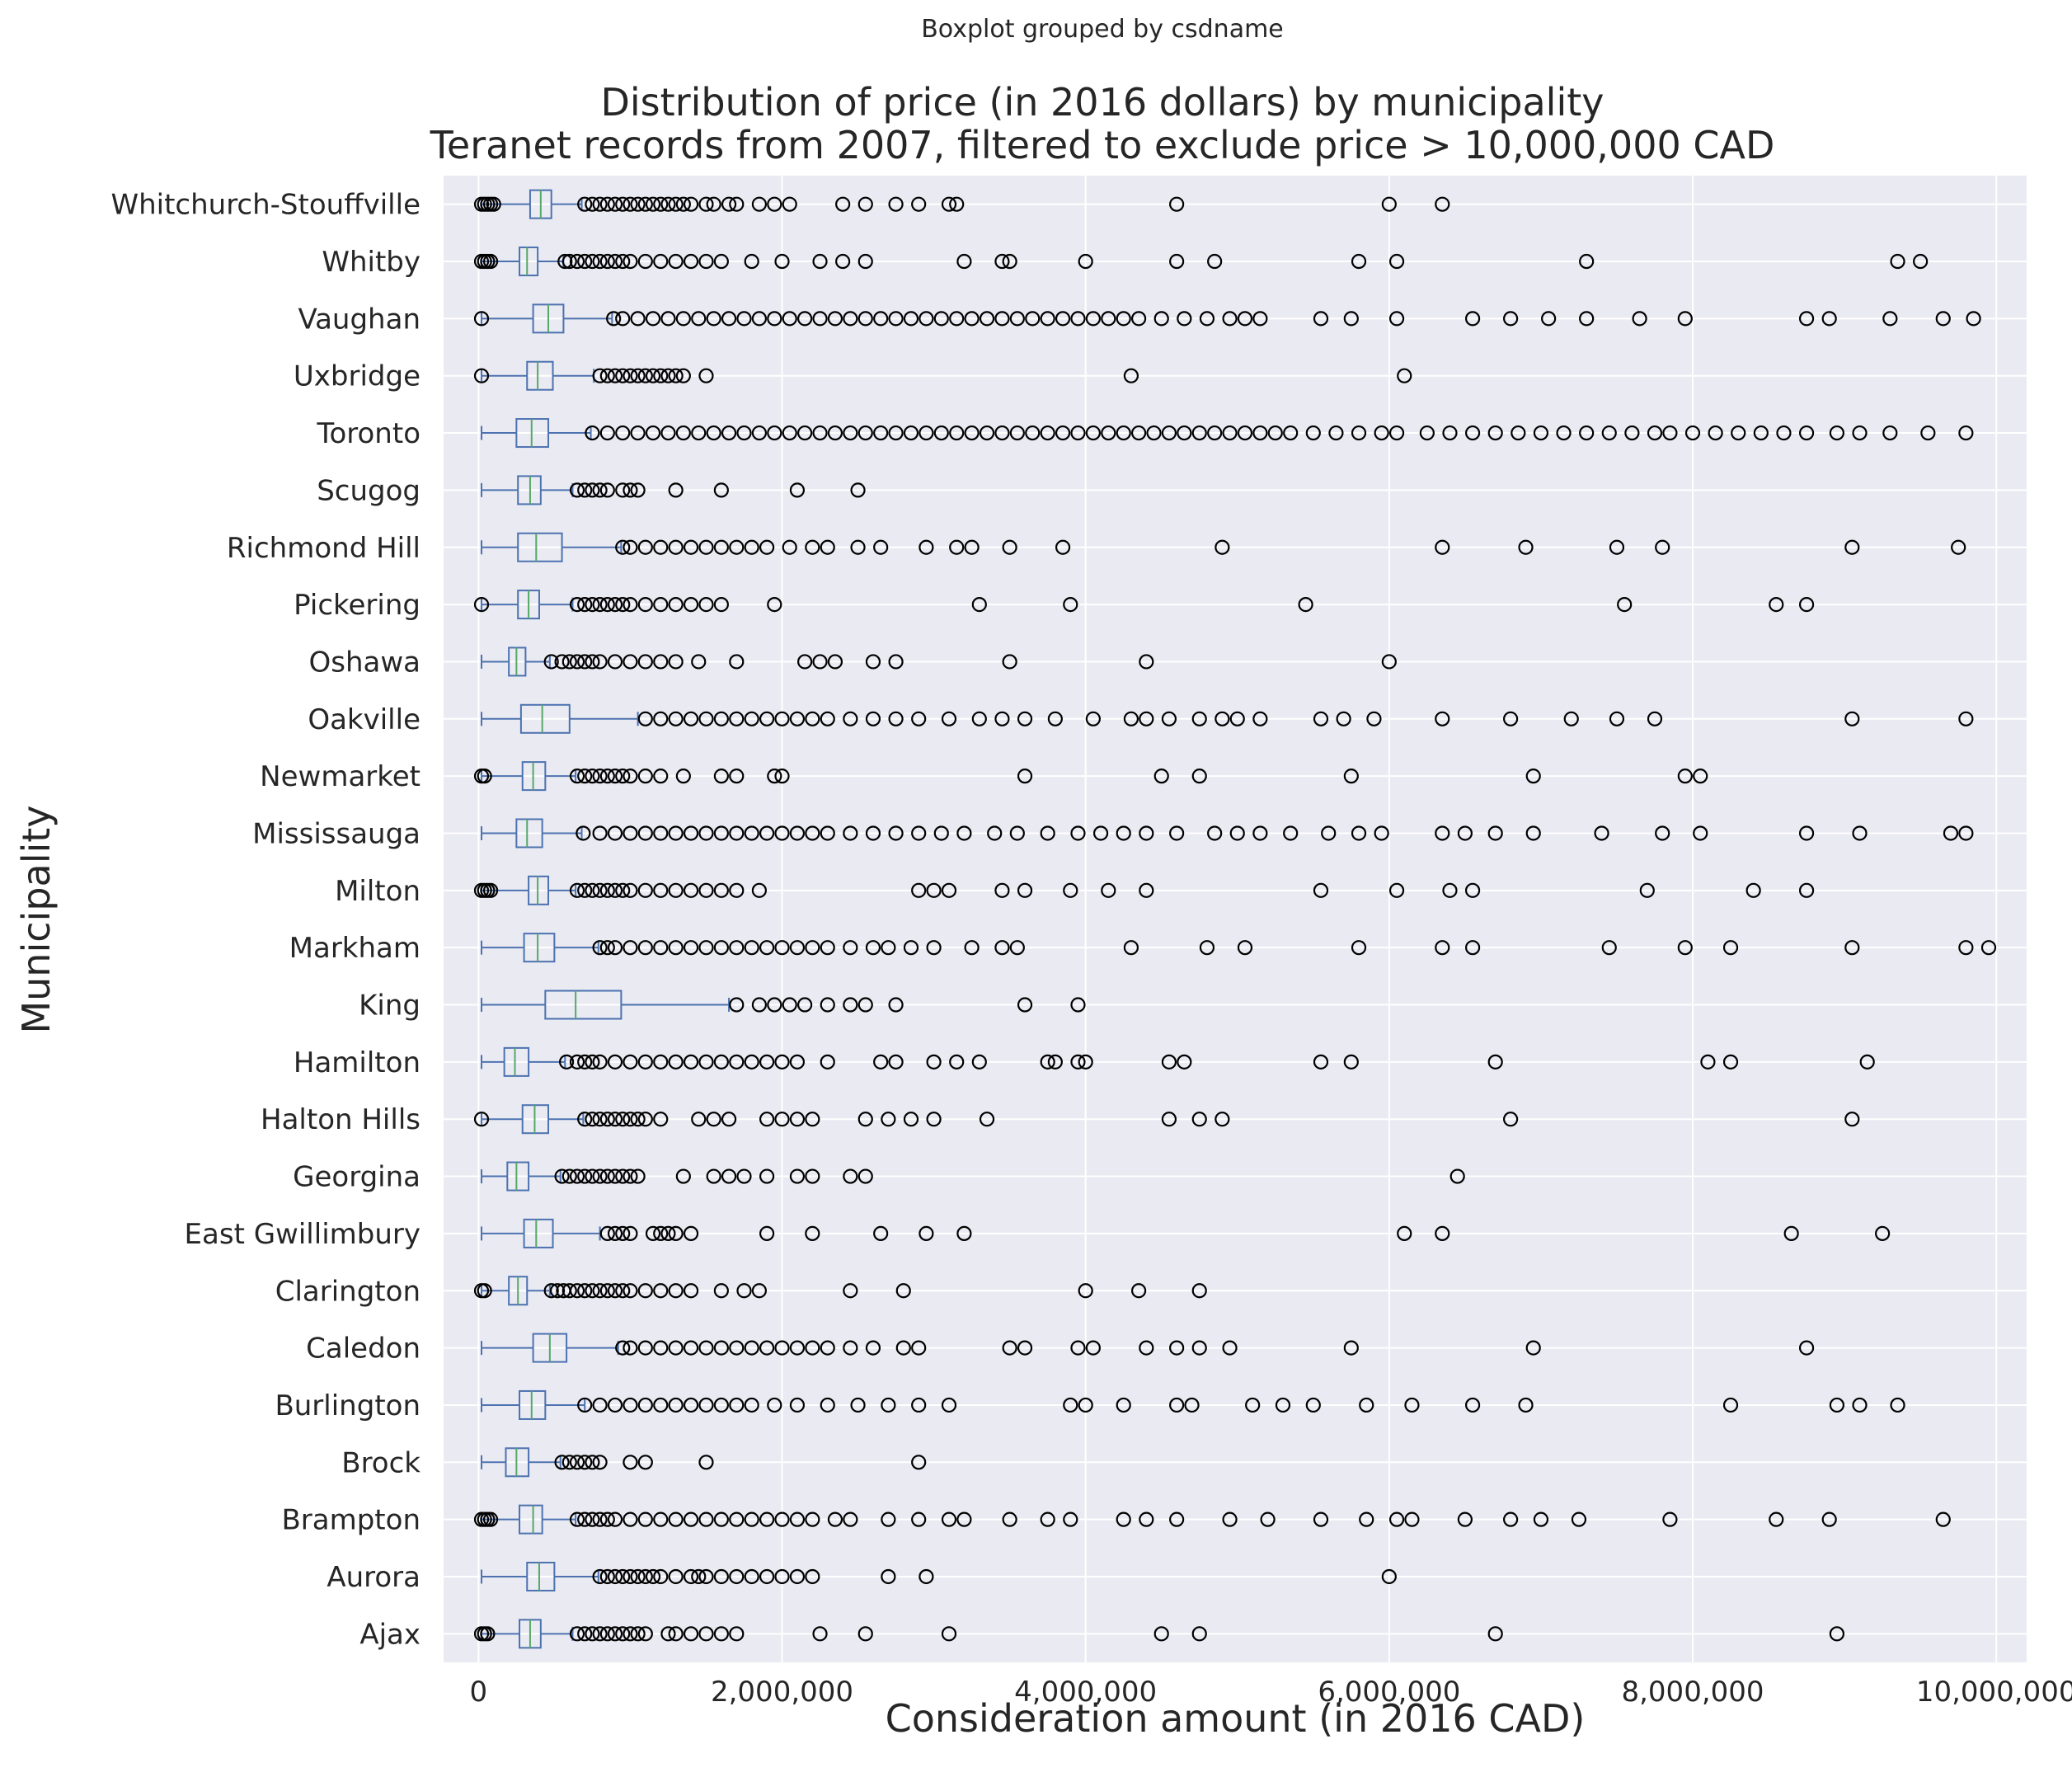 The height and width of the screenshot is (1777, 2072). I want to click on y-tick-label: Oshawa, so click(364, 663).